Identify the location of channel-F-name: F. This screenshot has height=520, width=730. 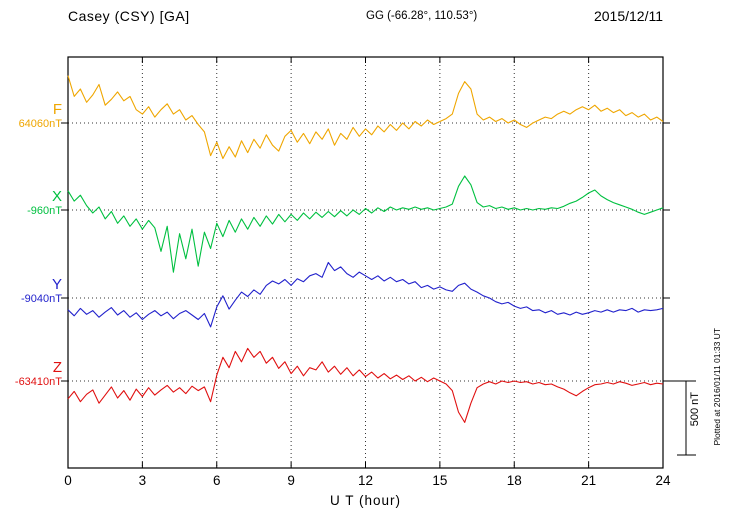
(57, 109).